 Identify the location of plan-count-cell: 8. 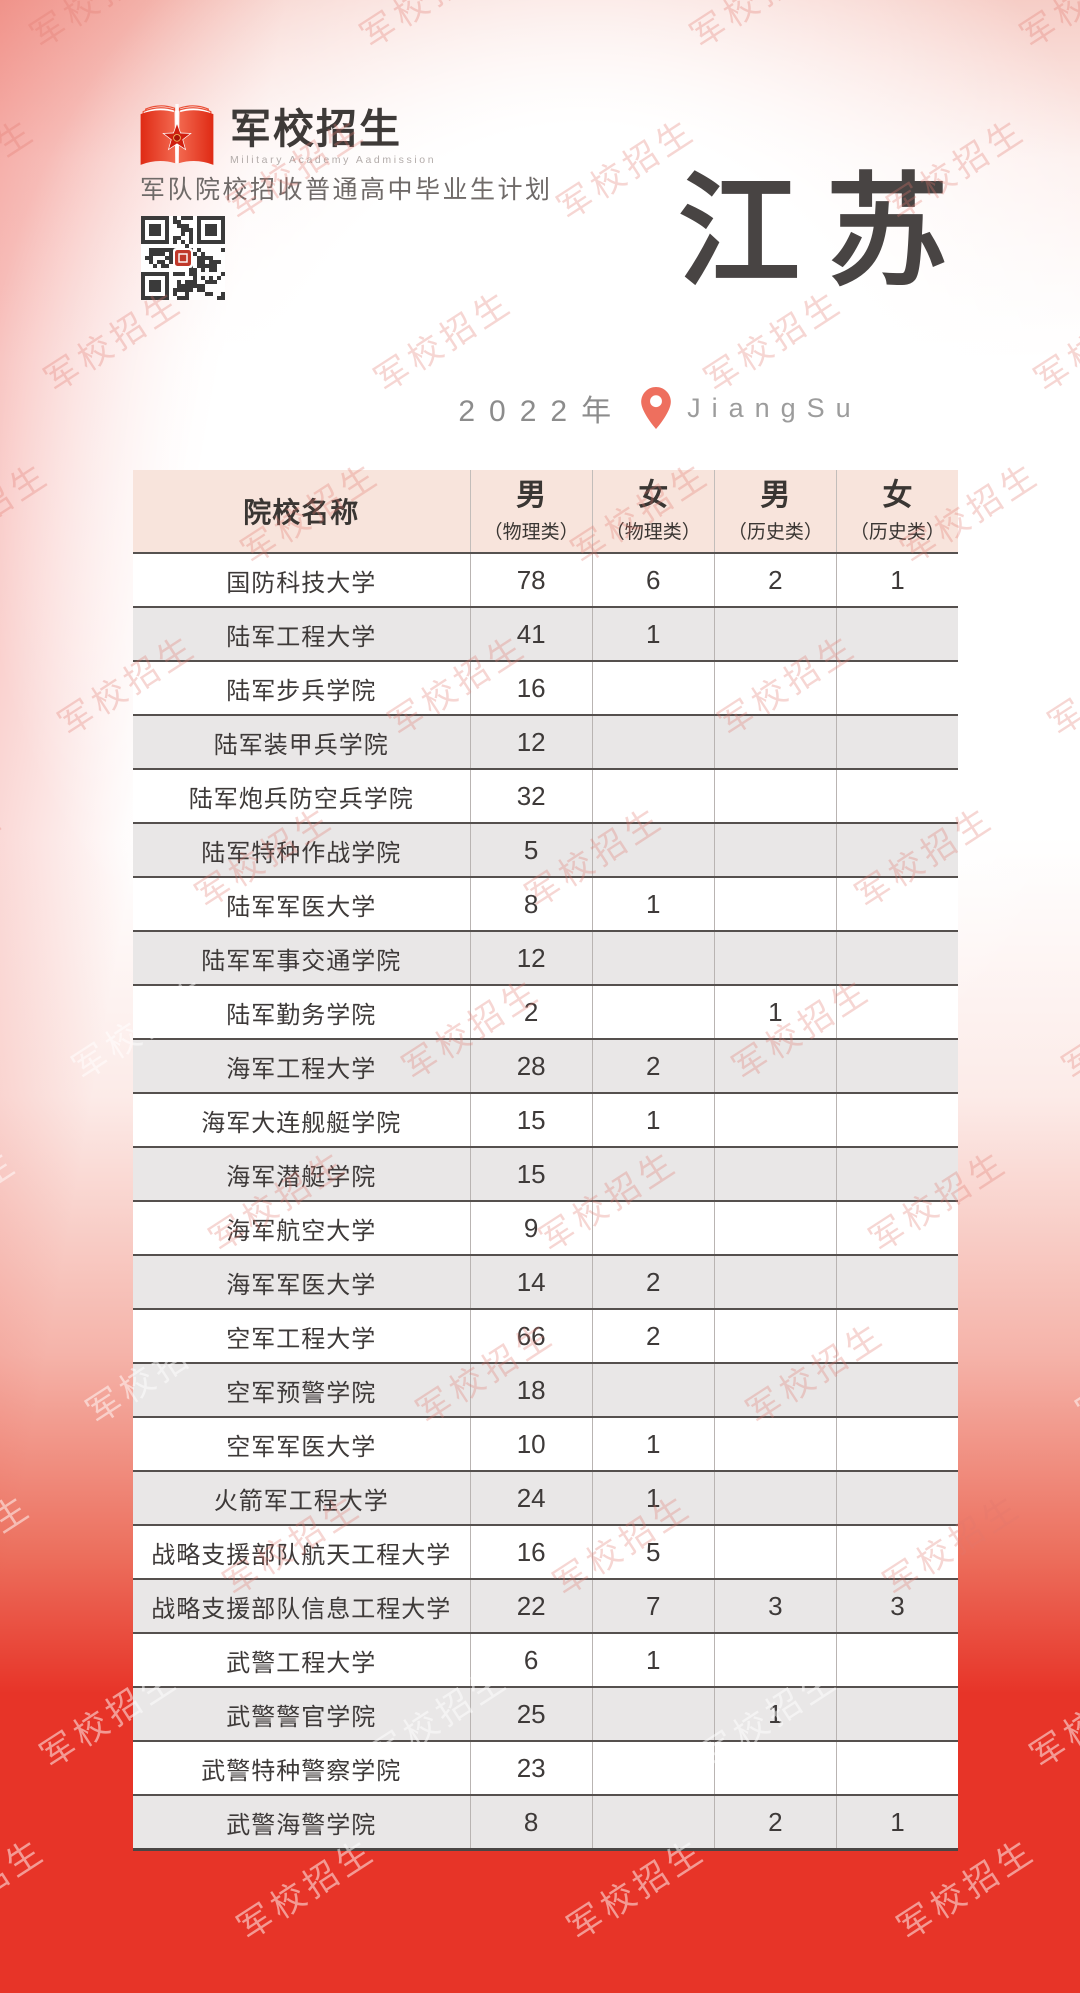
(530, 904).